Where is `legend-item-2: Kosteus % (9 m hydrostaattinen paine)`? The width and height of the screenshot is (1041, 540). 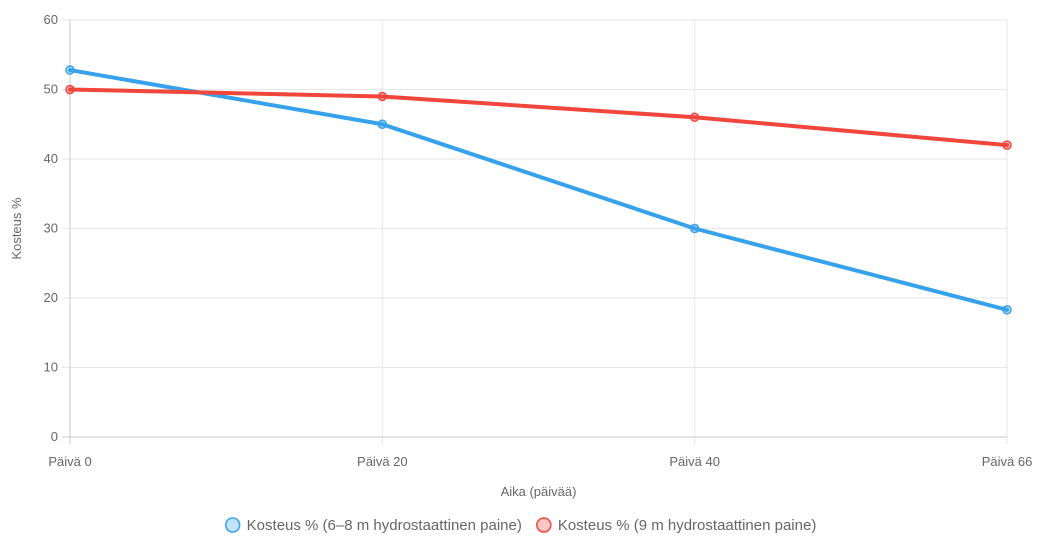 legend-item-2: Kosteus % (9 m hydrostaattinen paine) is located at coordinates (676, 525).